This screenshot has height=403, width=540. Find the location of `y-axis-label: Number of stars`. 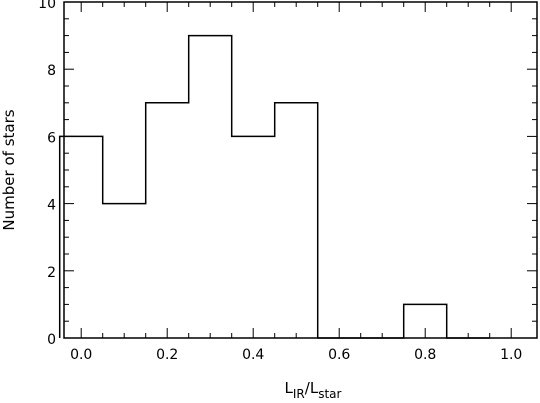

y-axis-label: Number of stars is located at coordinates (9, 169).